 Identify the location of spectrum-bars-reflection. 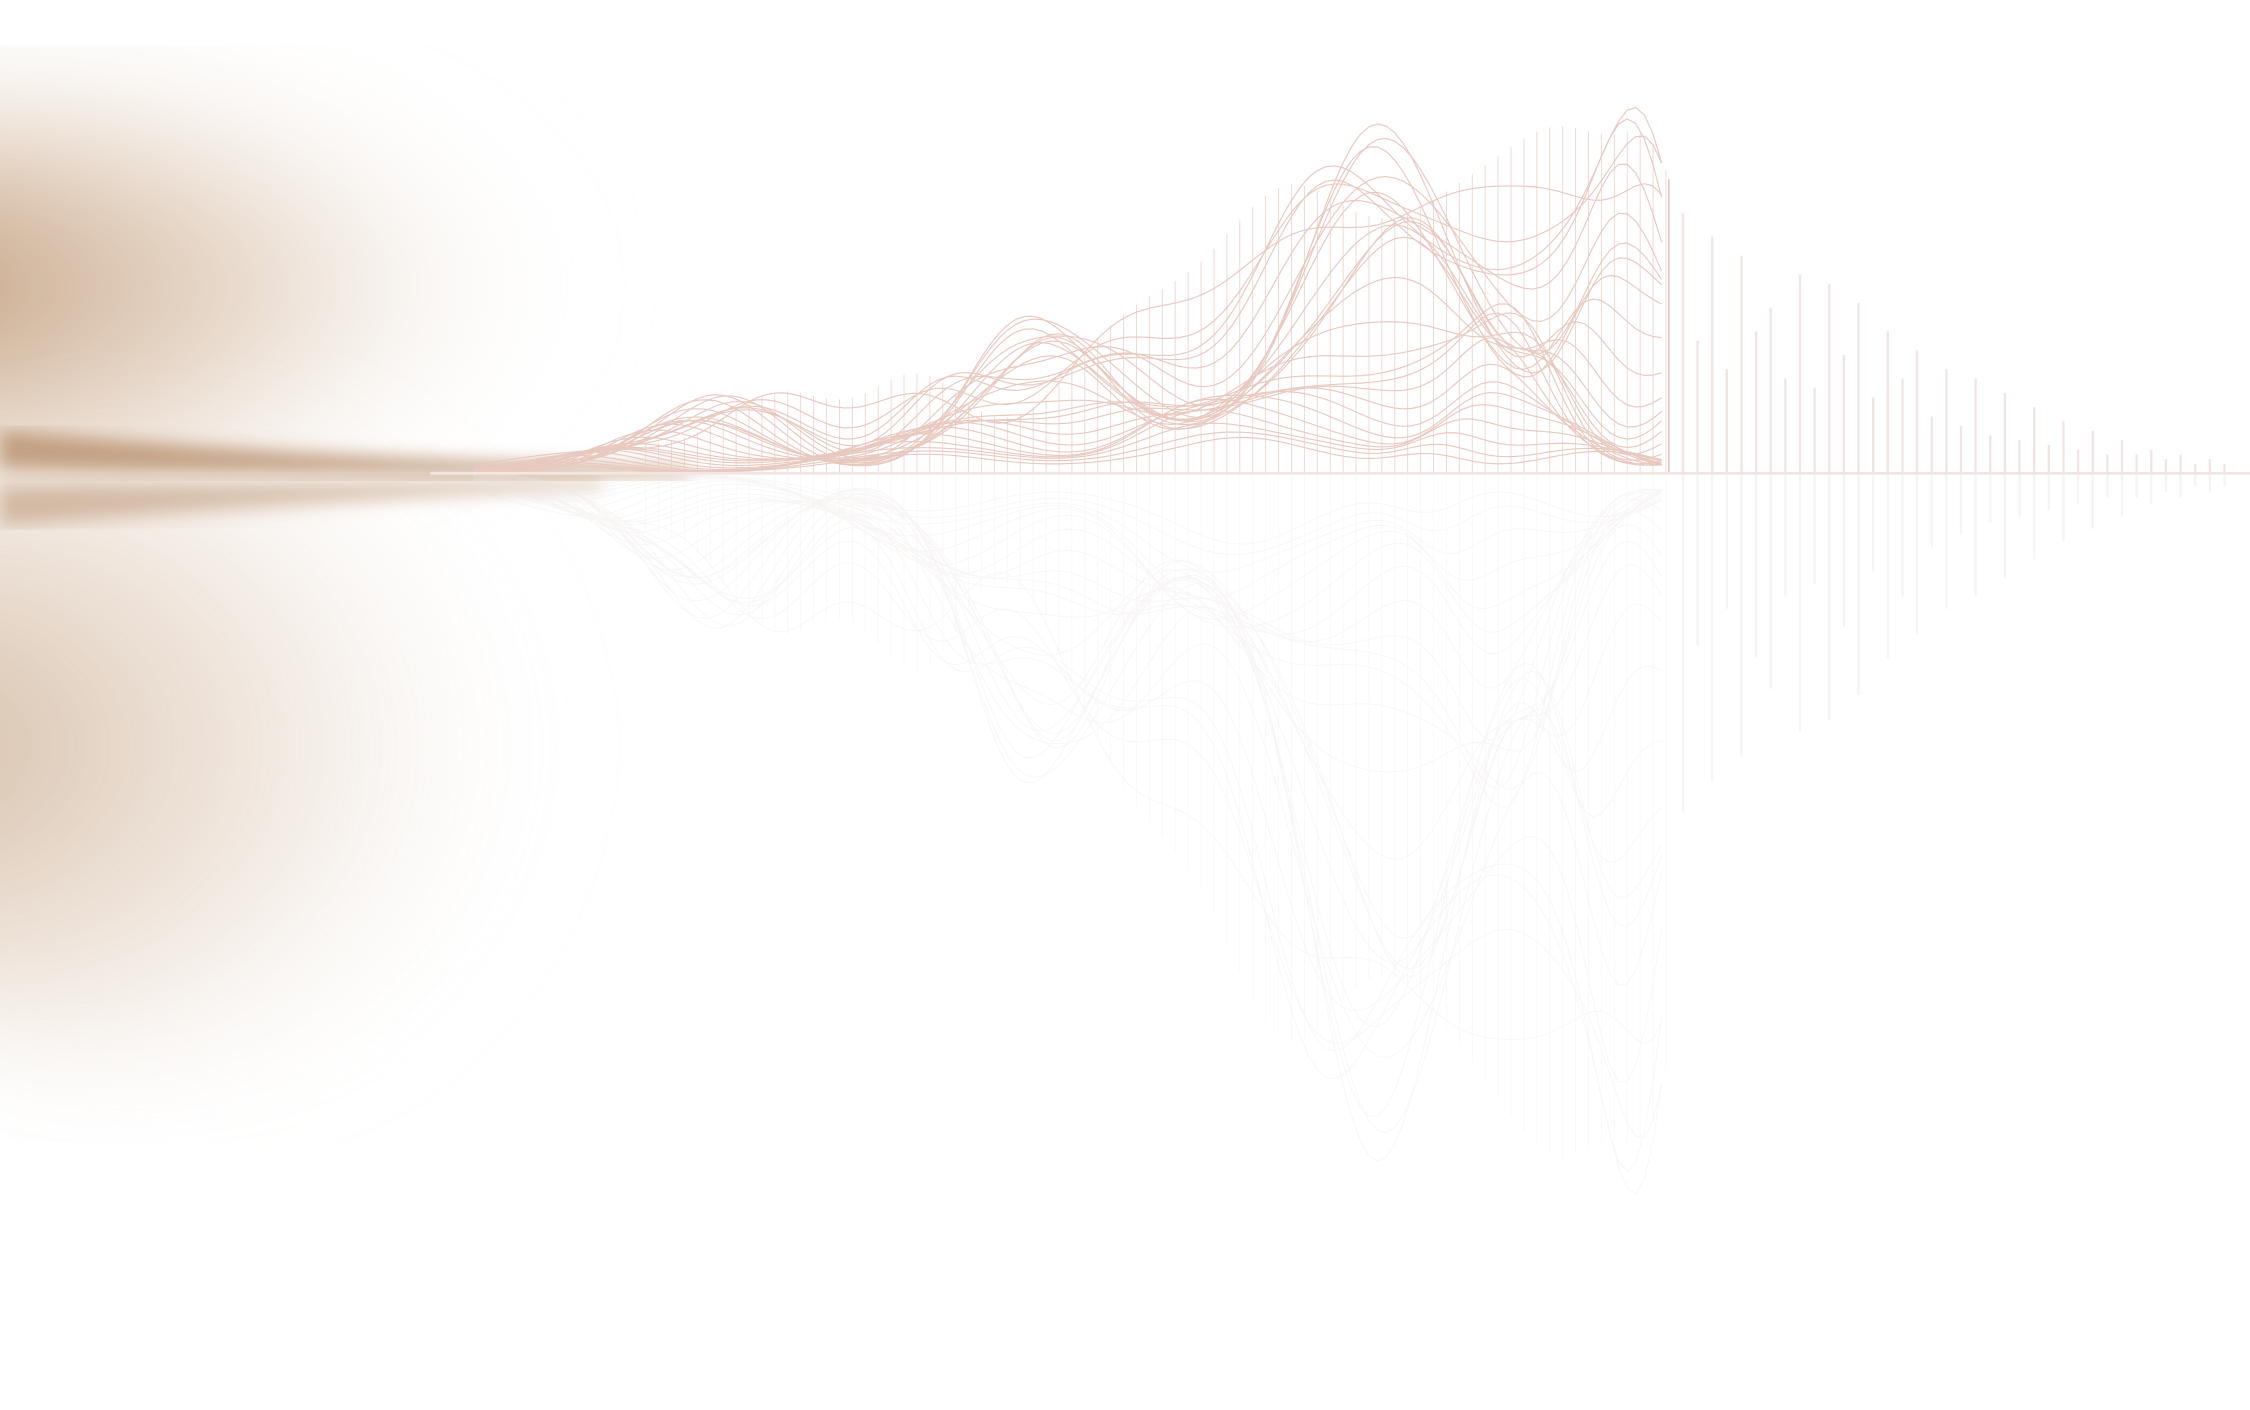
(1953, 642).